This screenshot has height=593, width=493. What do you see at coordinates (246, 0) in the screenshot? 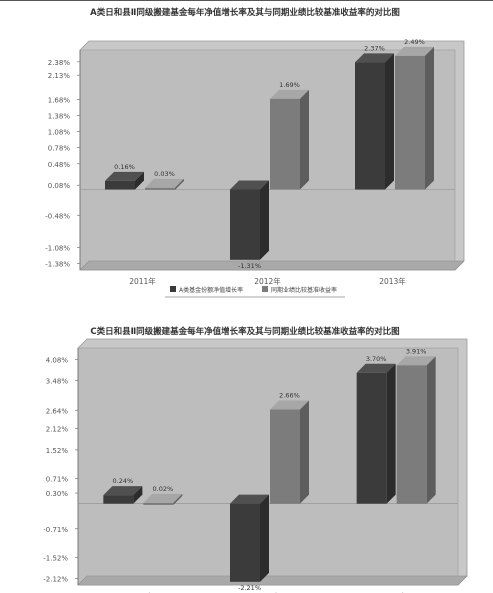
I see `top-rule` at bounding box center [246, 0].